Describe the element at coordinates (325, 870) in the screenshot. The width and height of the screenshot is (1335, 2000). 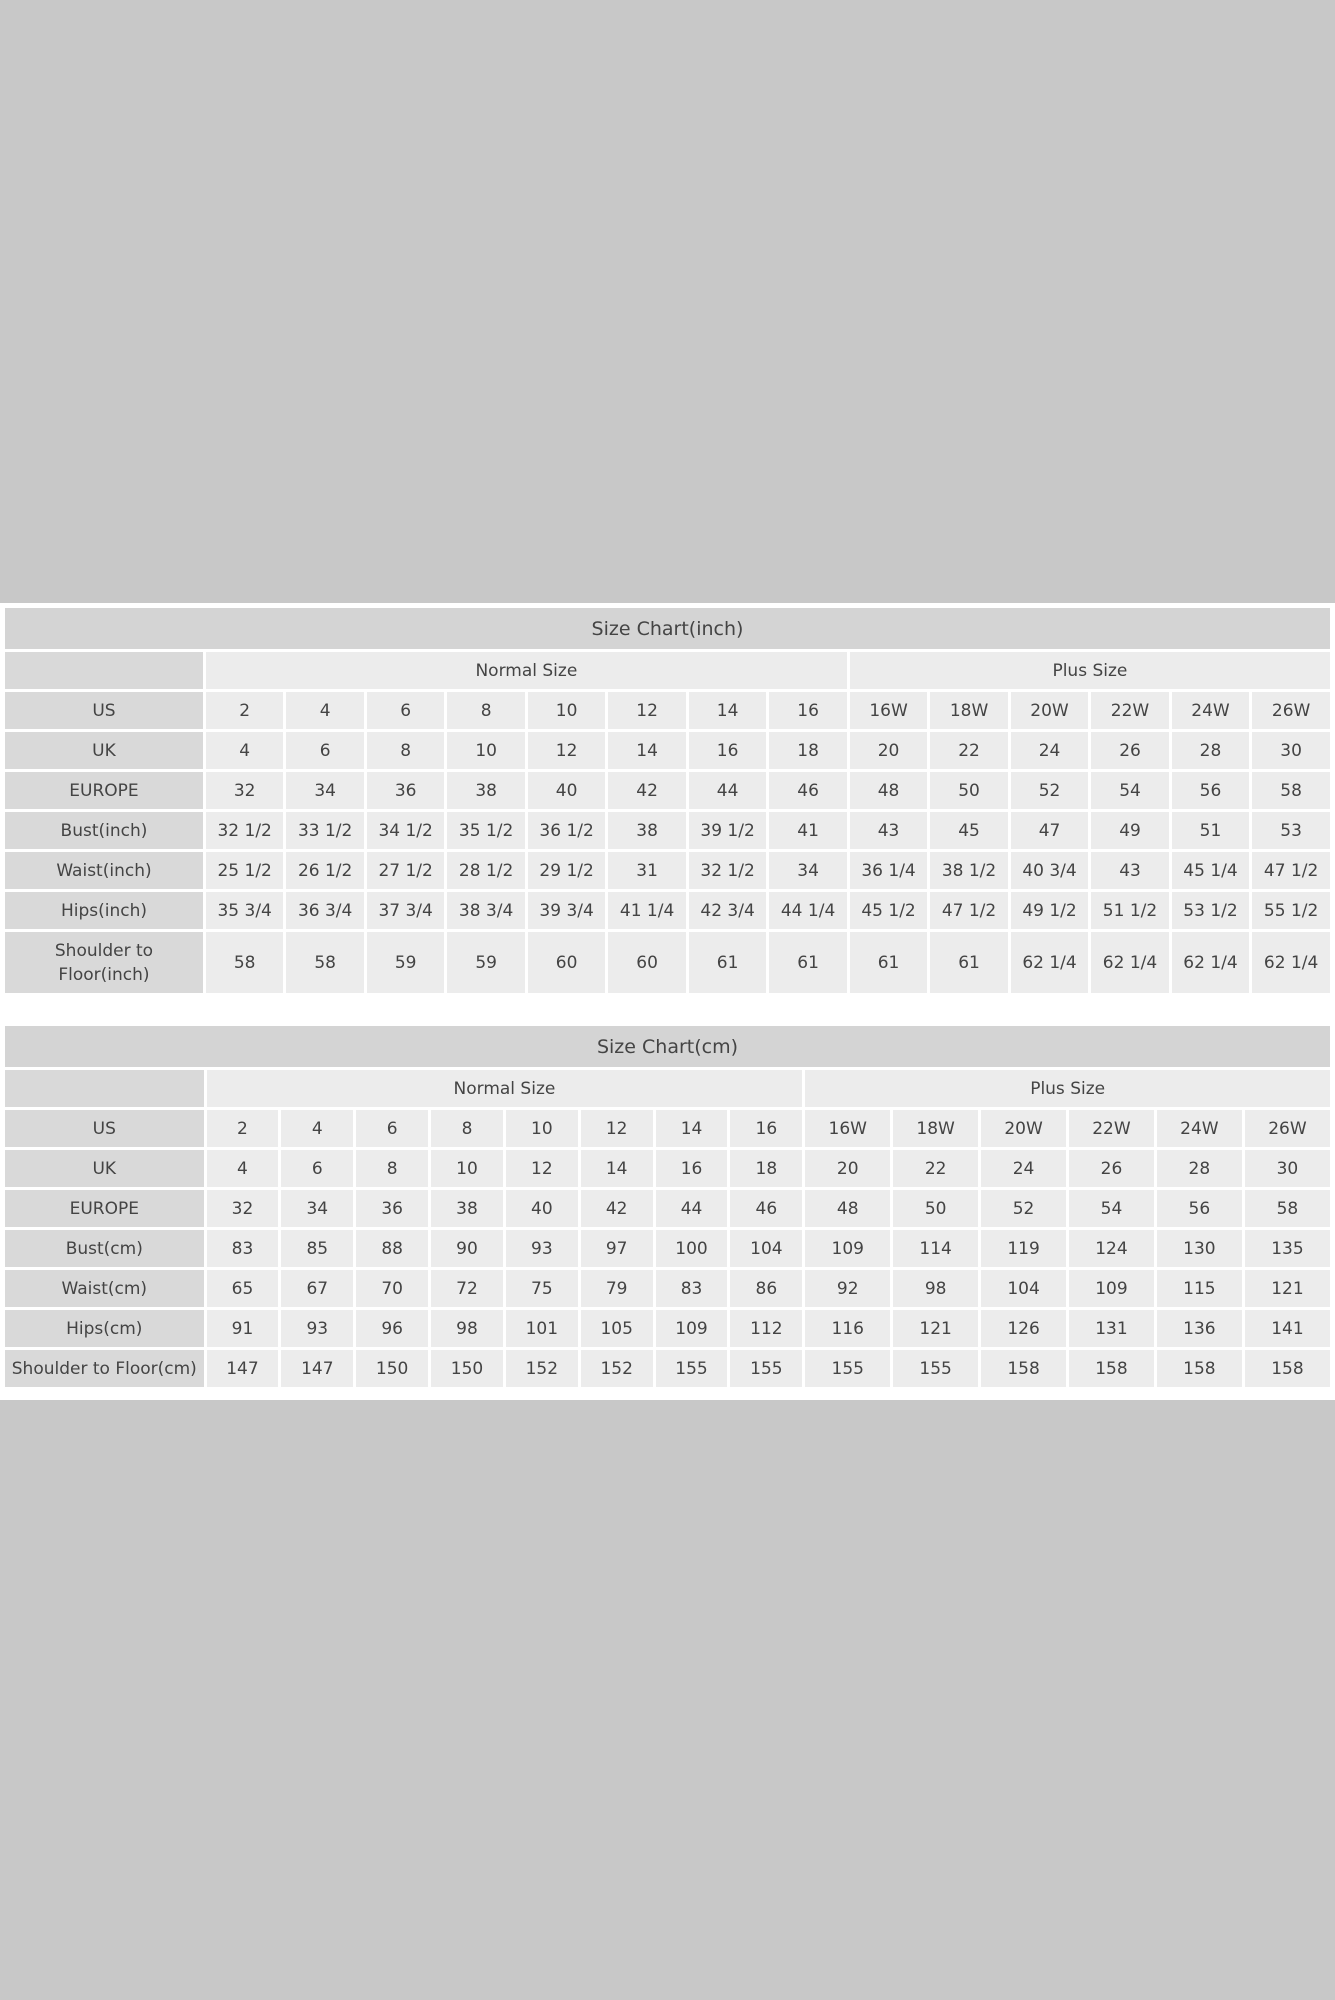
I see `table-cell: 26 1/2` at that location.